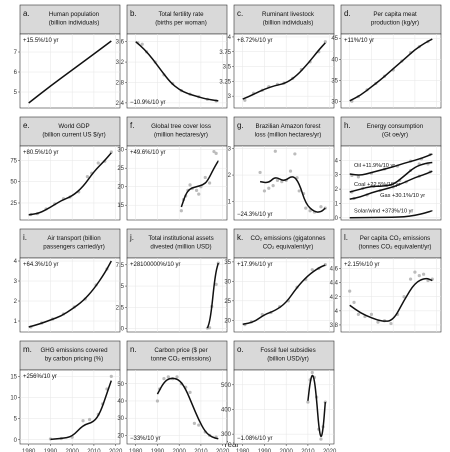 The image size is (450, 452). Describe the element at coordinates (13, 204) in the screenshot. I see `y-tick-label: 25` at that location.